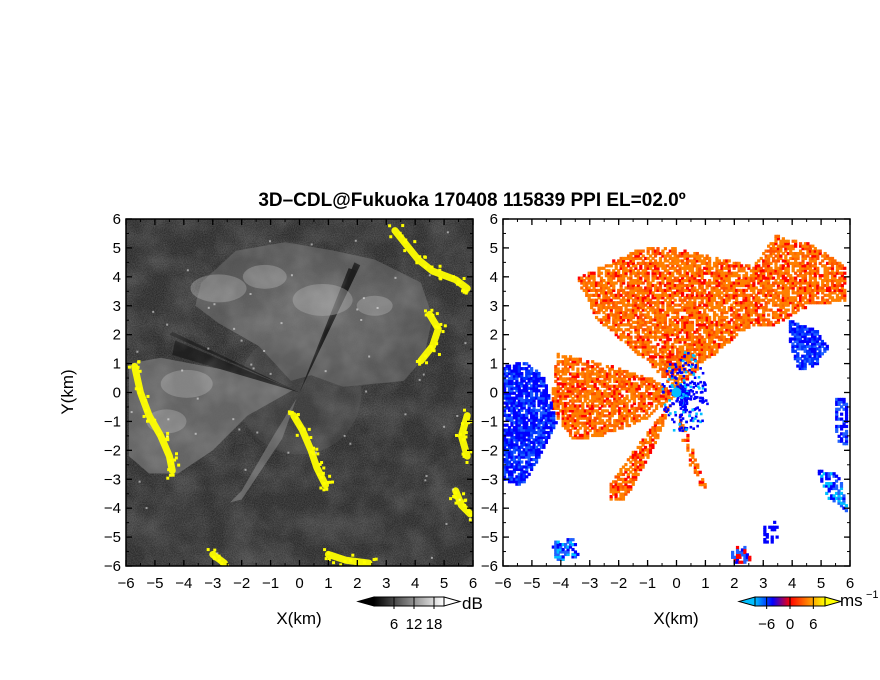 The height and width of the screenshot is (680, 880). I want to click on y-tick-label: 1, so click(117, 364).